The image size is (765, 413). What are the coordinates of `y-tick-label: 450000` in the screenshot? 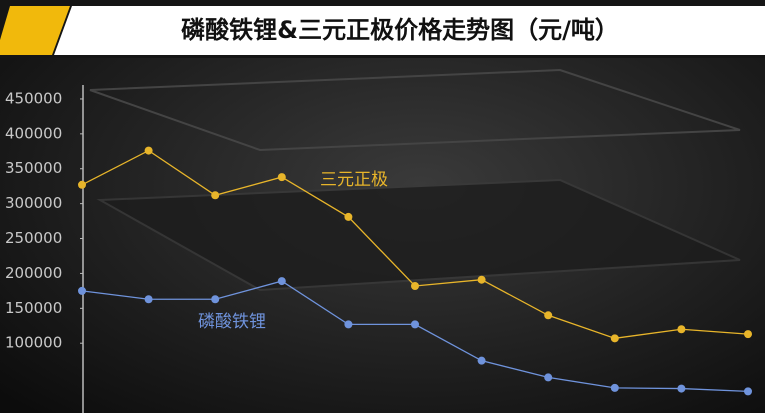 It's located at (33, 98).